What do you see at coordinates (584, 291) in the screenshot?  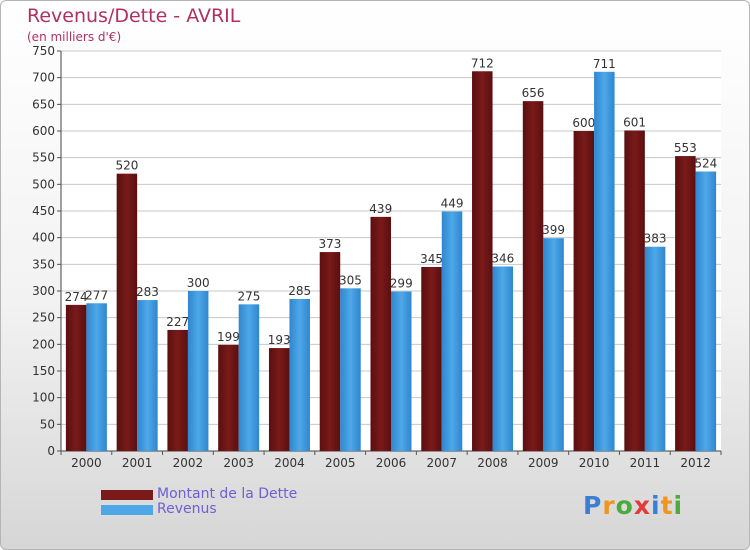 I see `bar-dette-2010` at bounding box center [584, 291].